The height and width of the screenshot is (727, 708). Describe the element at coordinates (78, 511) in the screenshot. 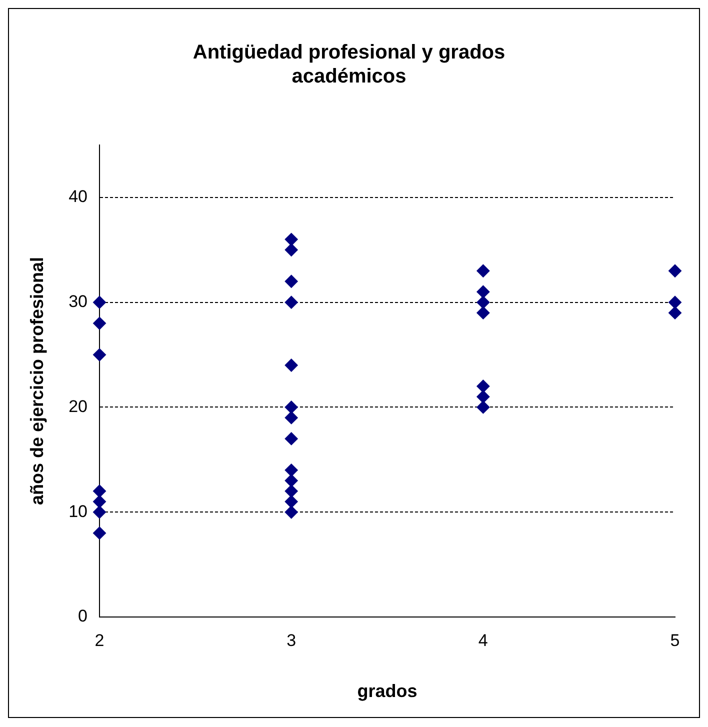

I see `y-tick-label: 10` at that location.